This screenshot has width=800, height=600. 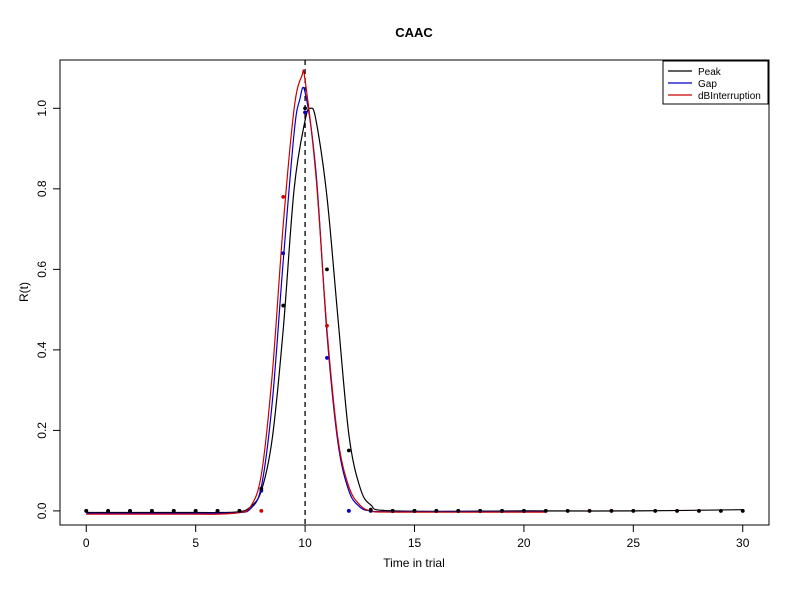 What do you see at coordinates (729, 96) in the screenshot?
I see `legend-label: dBInterruption` at bounding box center [729, 96].